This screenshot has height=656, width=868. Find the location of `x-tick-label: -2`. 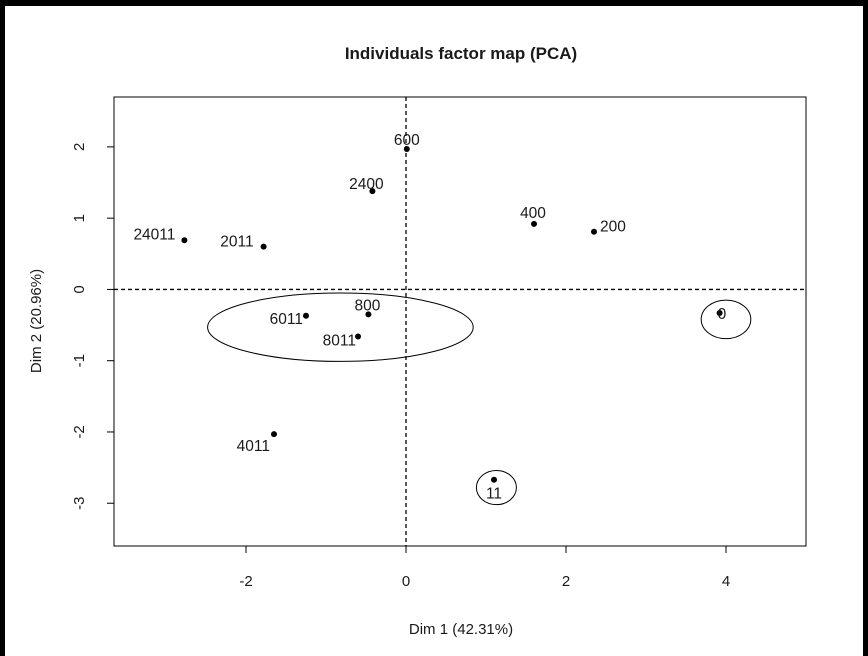

x-tick-label: -2 is located at coordinates (245, 581).